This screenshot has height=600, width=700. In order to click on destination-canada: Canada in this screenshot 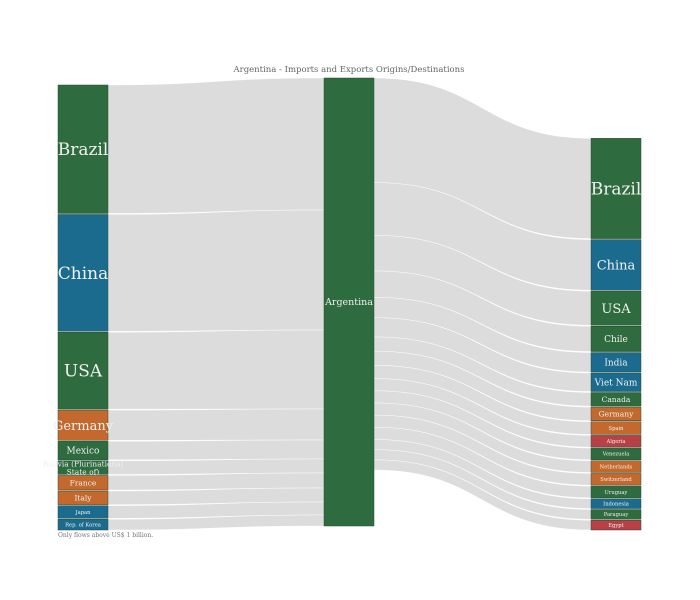, I will do `click(616, 399)`.